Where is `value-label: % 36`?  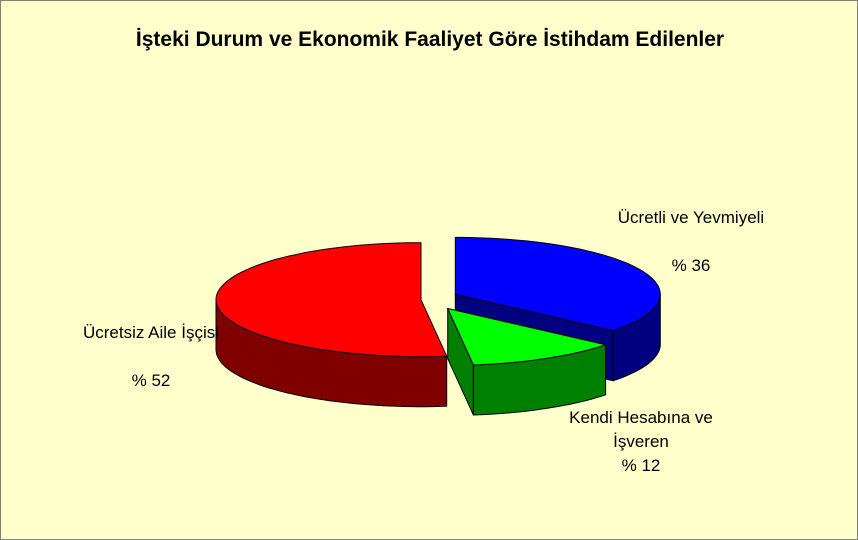
value-label: % 36 is located at coordinates (691, 265).